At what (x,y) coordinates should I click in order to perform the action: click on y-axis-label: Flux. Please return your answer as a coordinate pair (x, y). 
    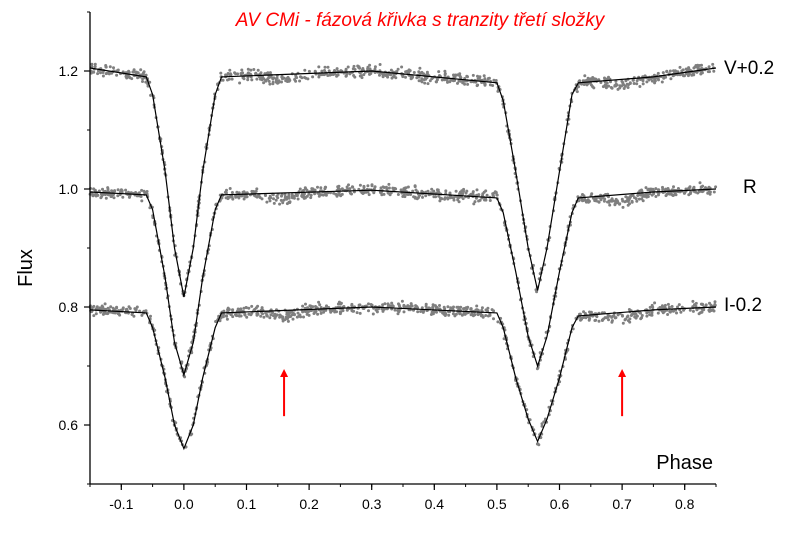
    Looking at the image, I should click on (26, 268).